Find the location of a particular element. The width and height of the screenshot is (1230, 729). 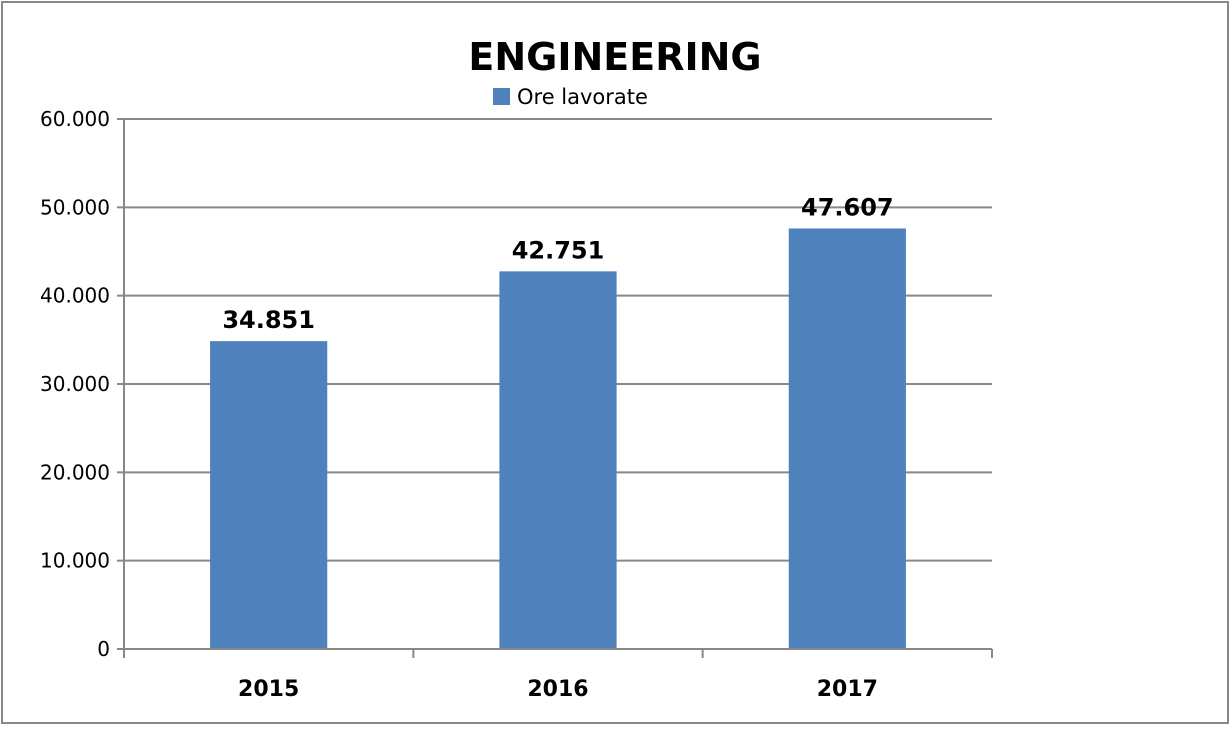

data-label: 47.607 is located at coordinates (847, 207).